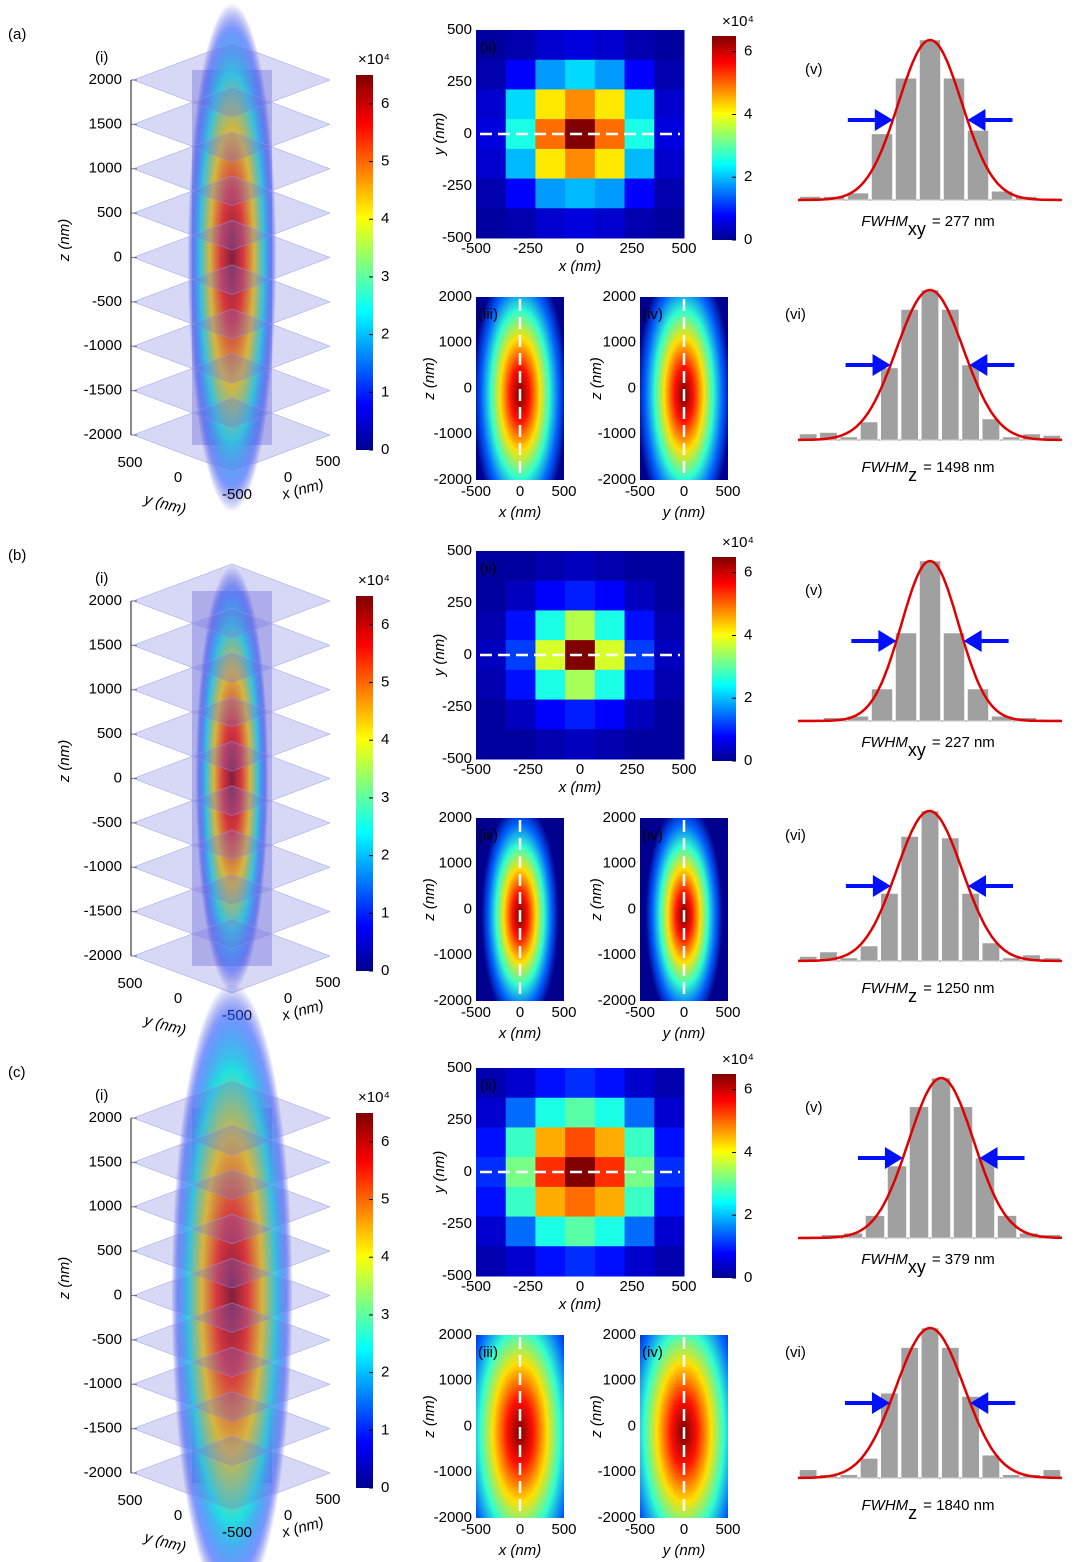 The width and height of the screenshot is (1077, 1562). I want to click on z-tick-label: -2000, so click(617, 1517).